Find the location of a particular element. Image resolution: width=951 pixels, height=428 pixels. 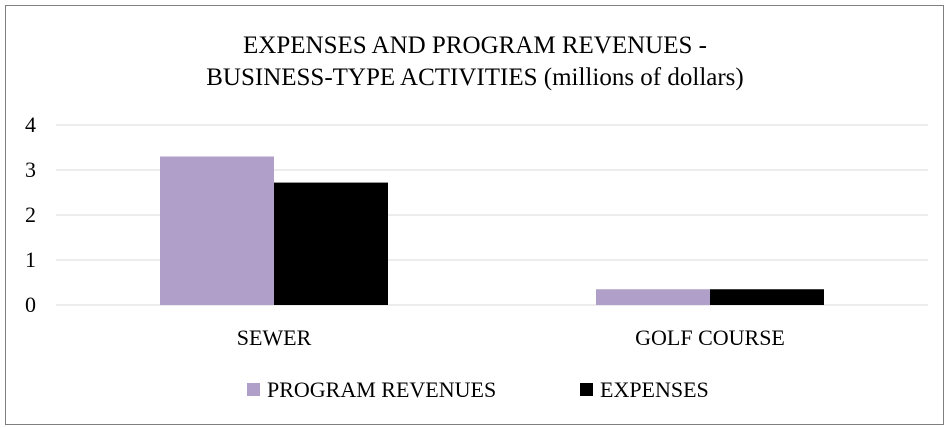

bar-sewer-program-revenues is located at coordinates (217, 230).